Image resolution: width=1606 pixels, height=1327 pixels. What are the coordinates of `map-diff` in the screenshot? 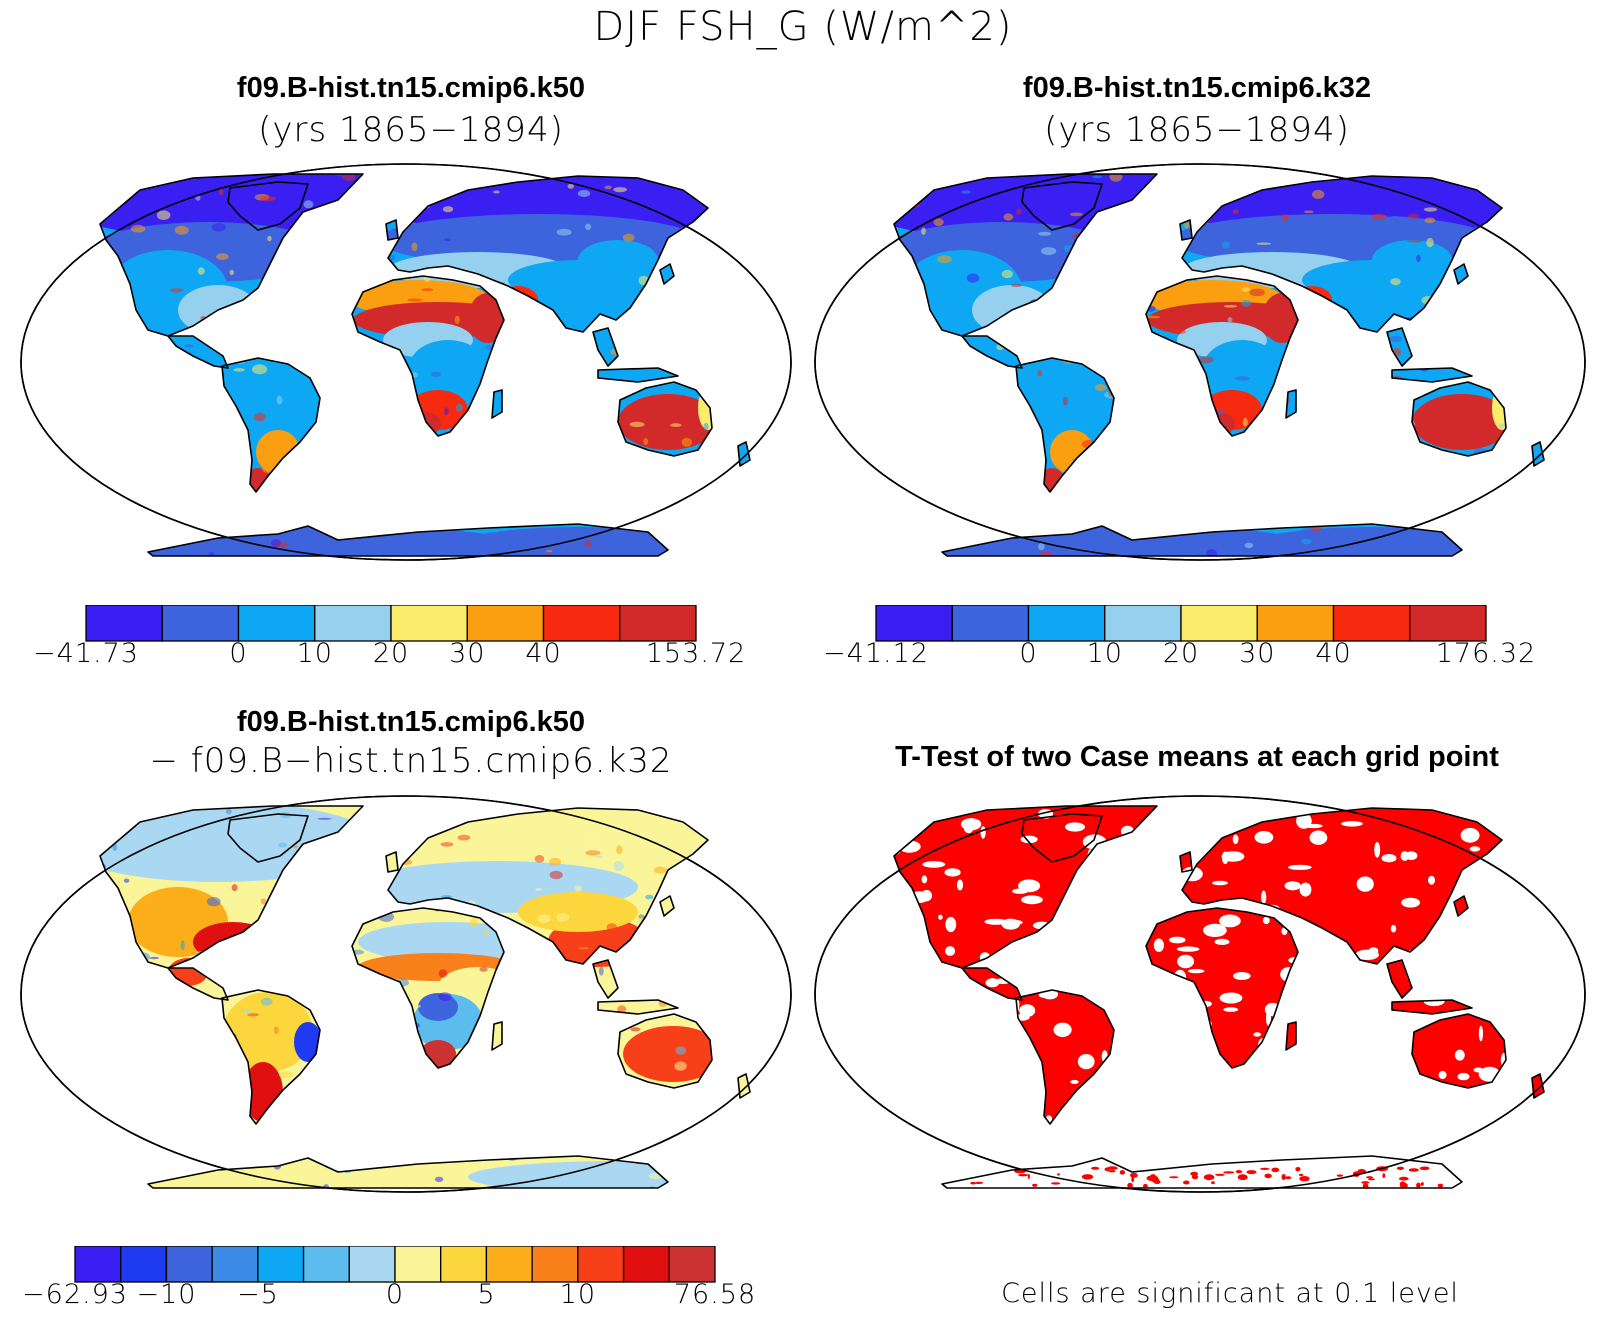 It's located at (405, 994).